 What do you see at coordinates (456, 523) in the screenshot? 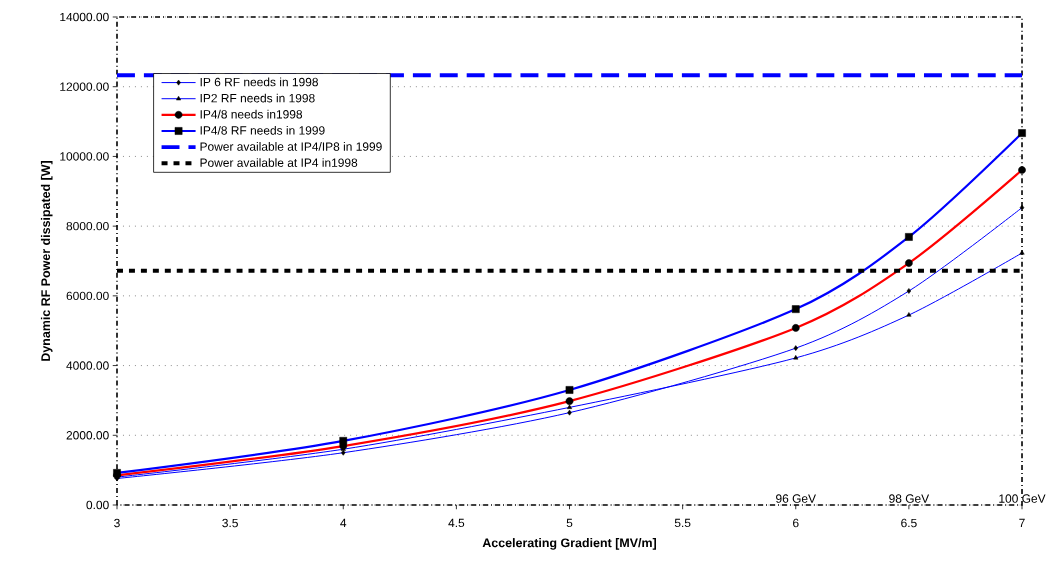
I see `x-tick-label: 4.5` at bounding box center [456, 523].